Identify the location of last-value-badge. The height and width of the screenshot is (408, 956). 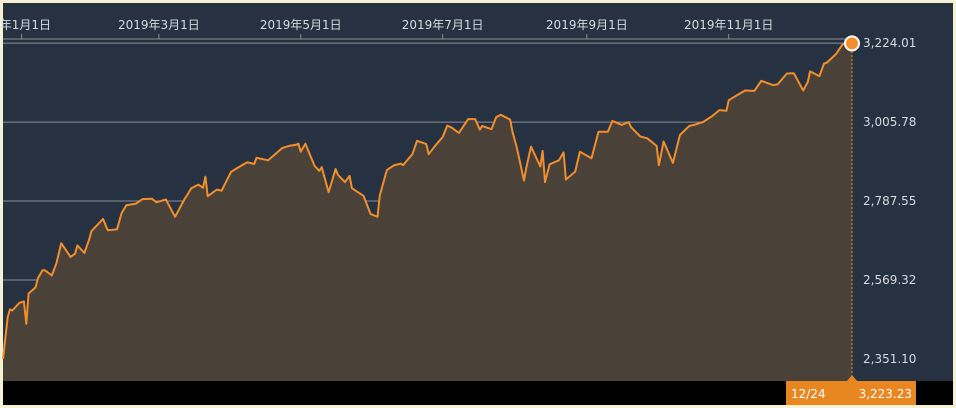
(851, 393).